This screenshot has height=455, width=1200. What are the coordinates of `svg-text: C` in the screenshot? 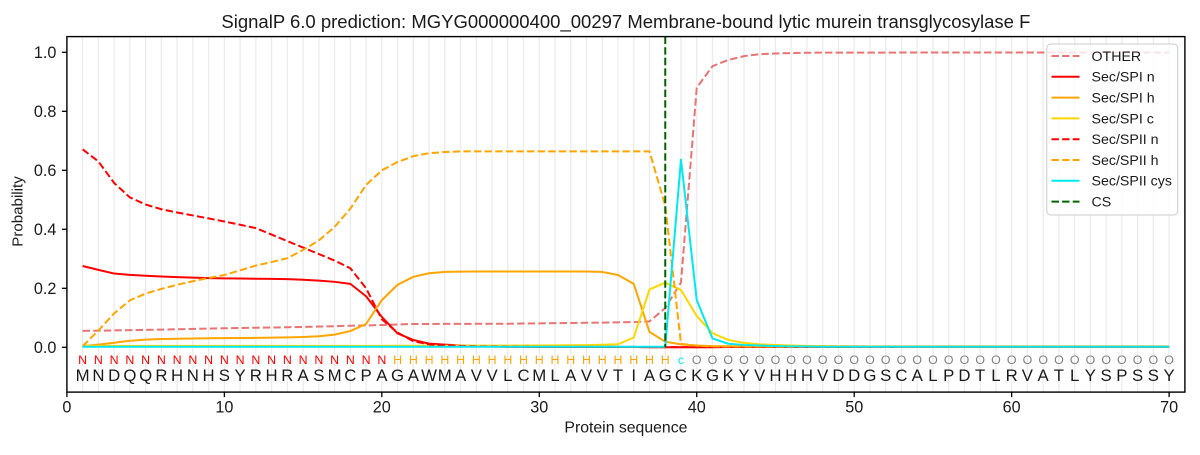 It's located at (523, 375).